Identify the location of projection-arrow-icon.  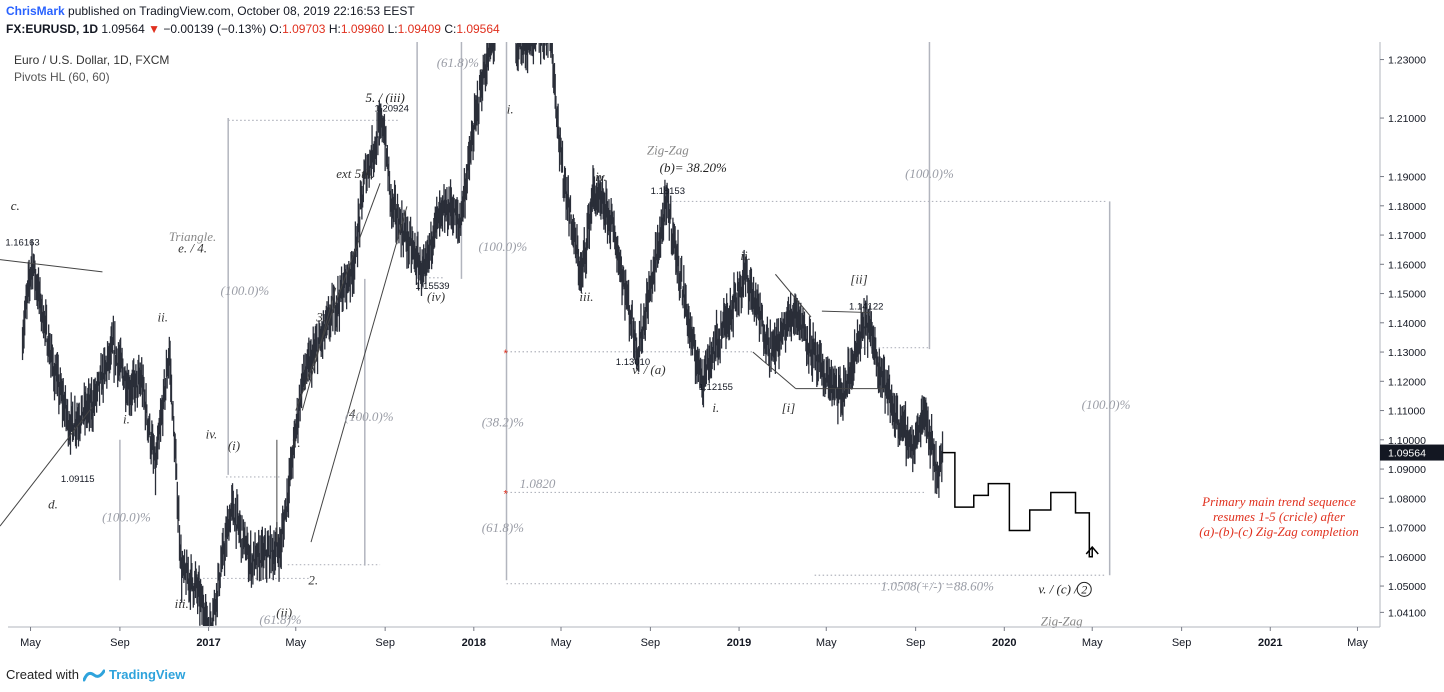
(1092, 550).